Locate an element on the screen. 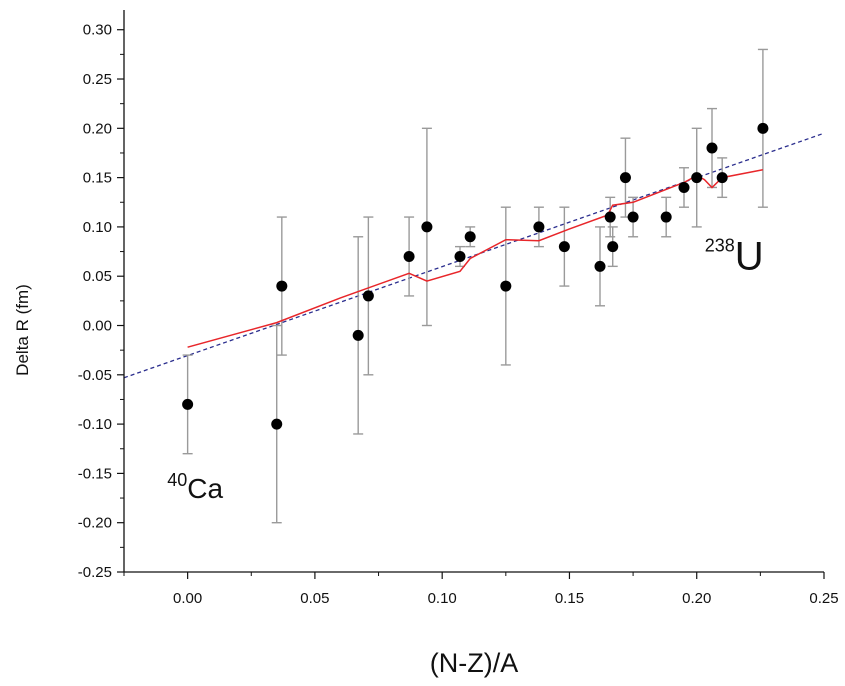 The height and width of the screenshot is (686, 845). y-tick-label: 0.00 is located at coordinates (97, 326).